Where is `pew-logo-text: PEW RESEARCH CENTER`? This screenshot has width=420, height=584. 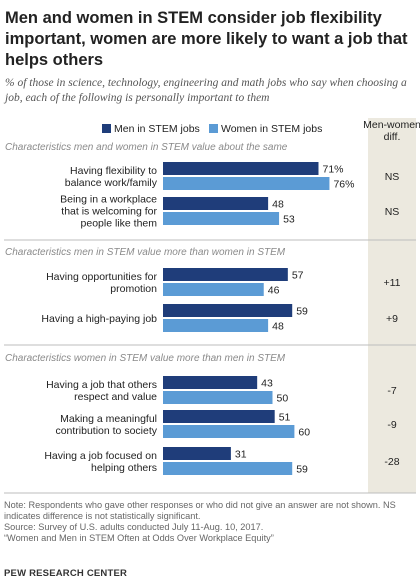 pew-logo-text: PEW RESEARCH CENTER is located at coordinates (66, 573).